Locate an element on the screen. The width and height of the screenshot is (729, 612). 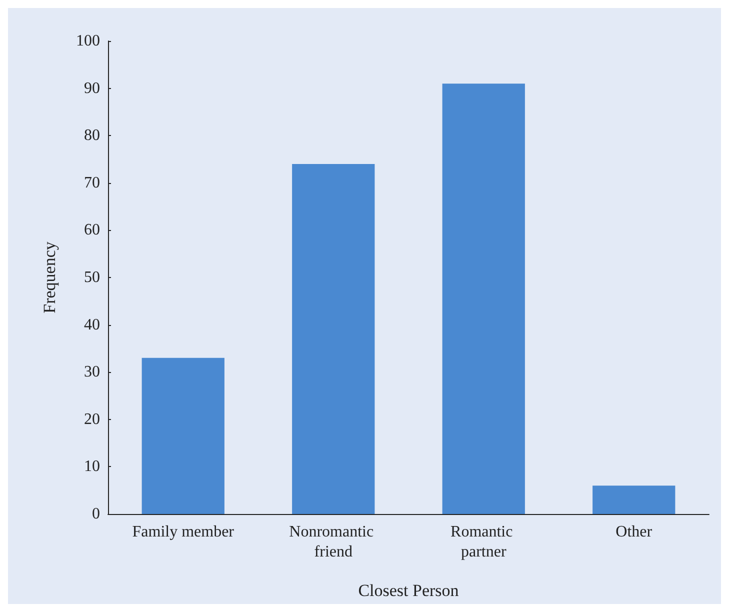
x-tick-label: Romantic partner is located at coordinates (483, 542).